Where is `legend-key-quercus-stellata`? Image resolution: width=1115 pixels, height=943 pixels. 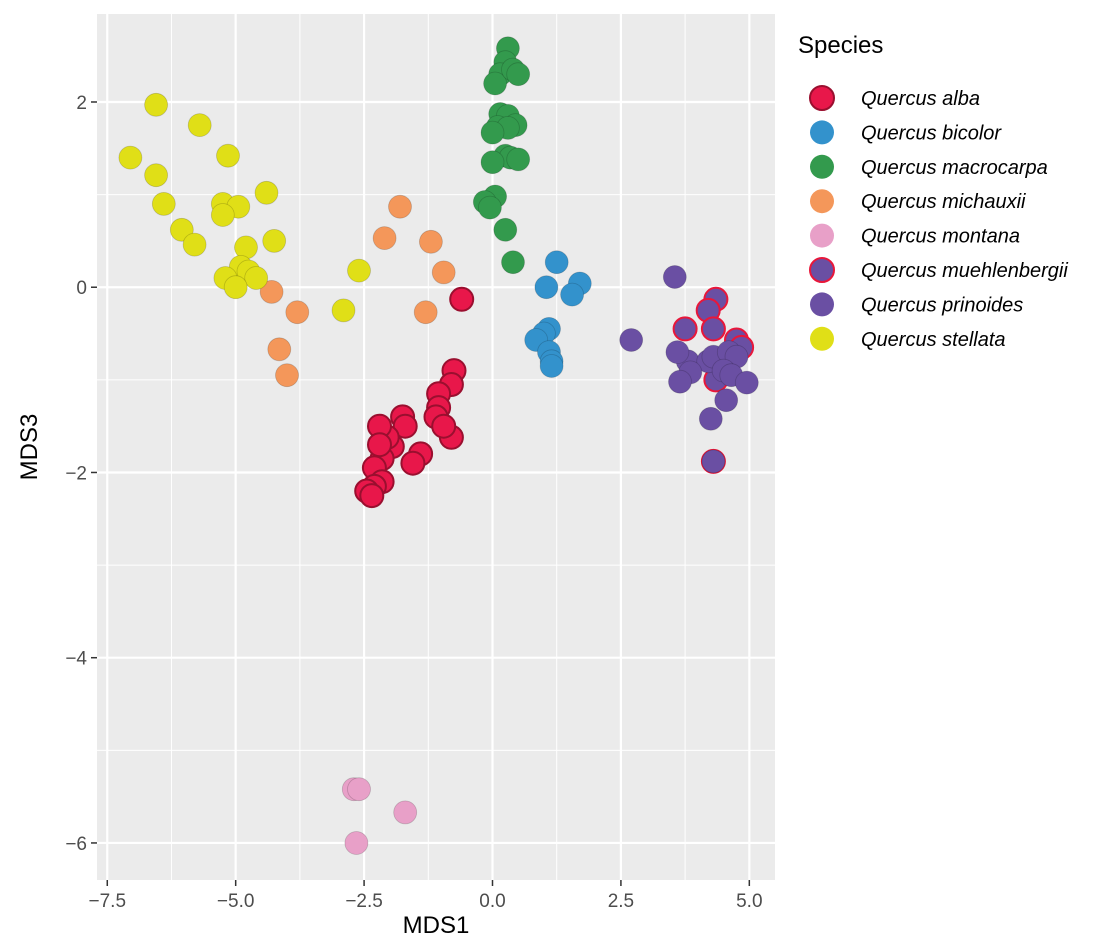 legend-key-quercus-stellata is located at coordinates (822, 338).